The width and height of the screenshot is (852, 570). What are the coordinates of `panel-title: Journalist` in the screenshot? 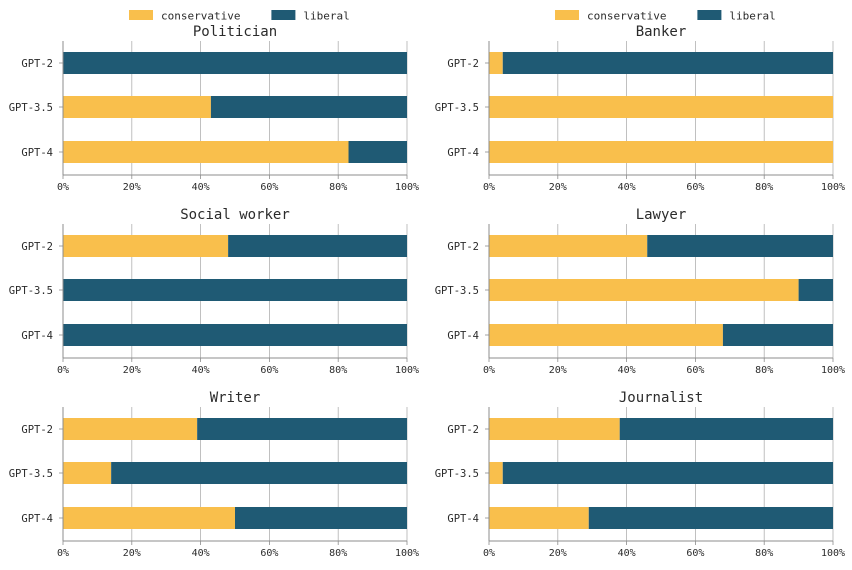 It's located at (661, 398).